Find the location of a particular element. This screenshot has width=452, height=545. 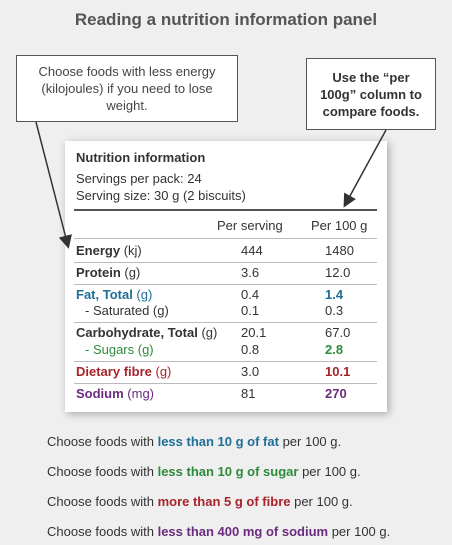

header-rule is located at coordinates (225, 210).